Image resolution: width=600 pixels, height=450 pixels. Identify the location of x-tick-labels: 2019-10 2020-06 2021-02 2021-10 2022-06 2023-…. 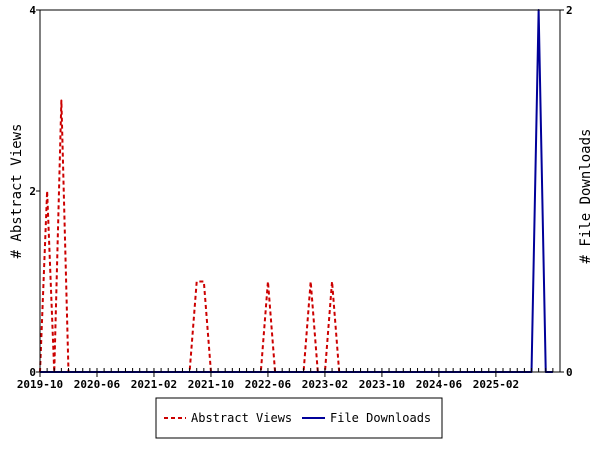
(268, 381).